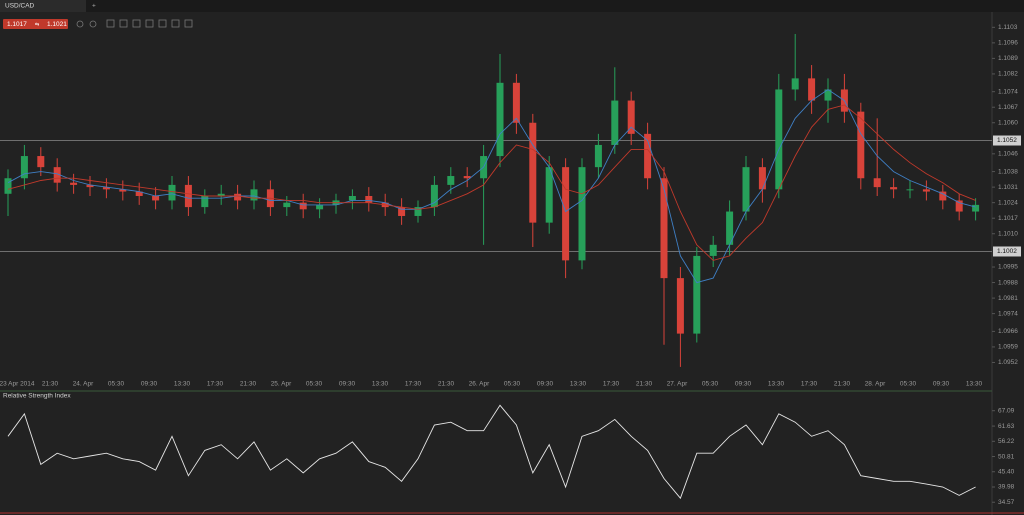 The width and height of the screenshot is (1024, 515). What do you see at coordinates (17, 24) in the screenshot?
I see `bid-price: 1.1017` at bounding box center [17, 24].